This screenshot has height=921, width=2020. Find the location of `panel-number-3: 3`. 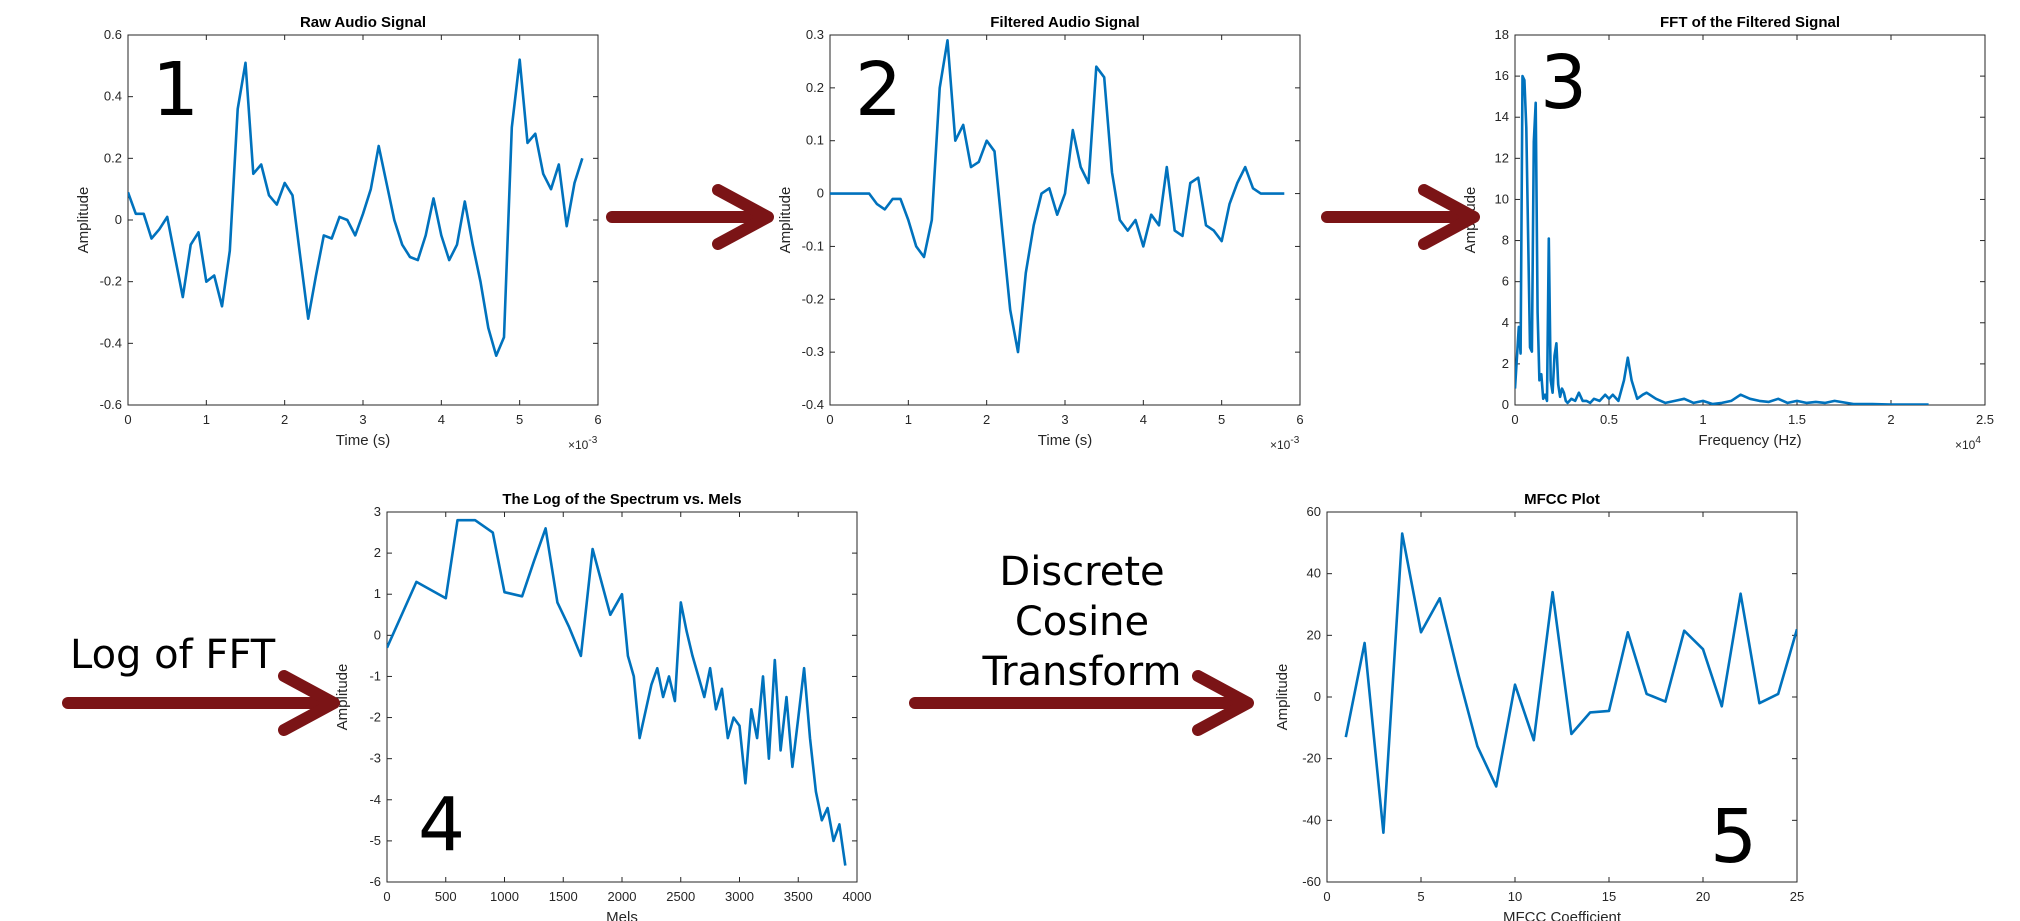

panel-number-3: 3 is located at coordinates (1563, 83).